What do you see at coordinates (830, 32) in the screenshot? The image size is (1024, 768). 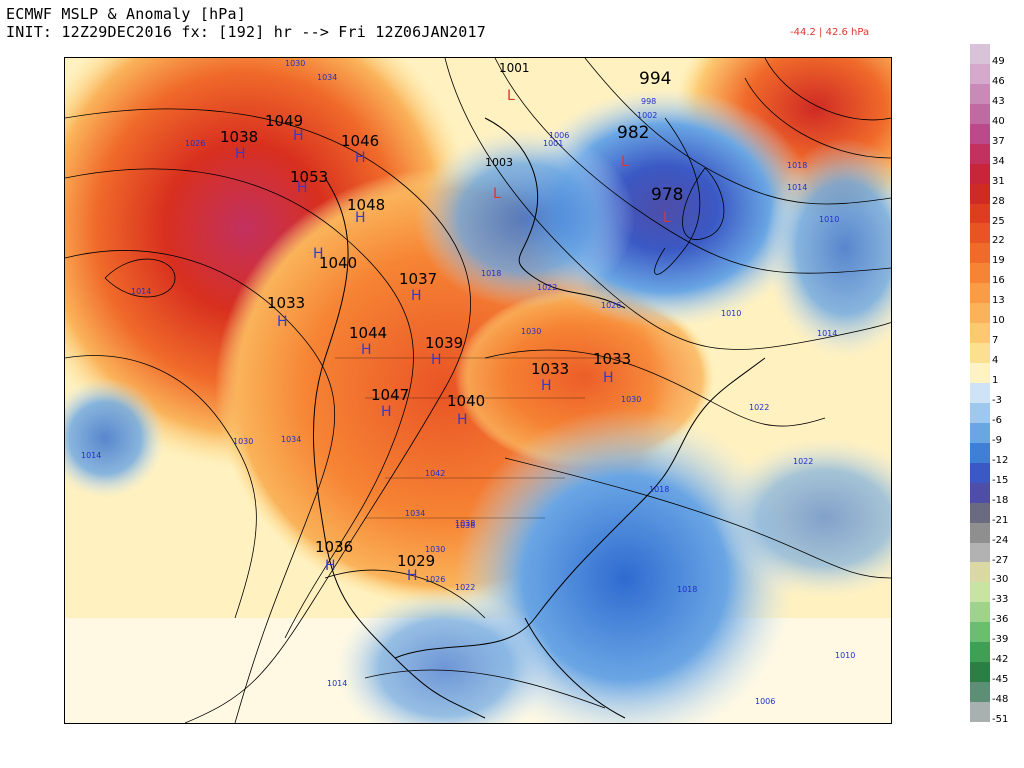 I see `anomaly-range: -44.2 | 42.6 hPa` at bounding box center [830, 32].